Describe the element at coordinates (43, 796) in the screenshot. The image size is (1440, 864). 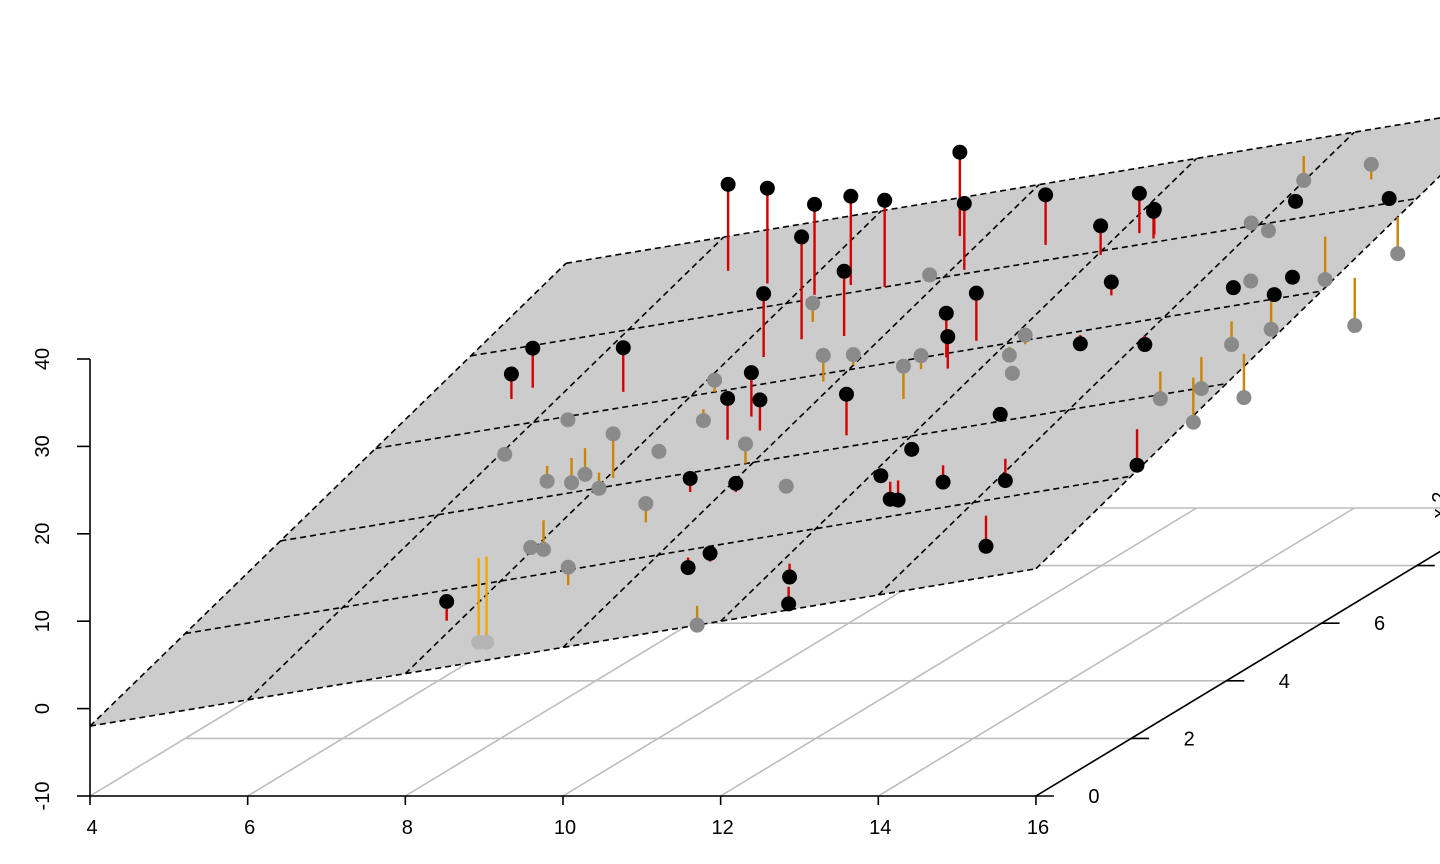
I see `y-tick-label: -10` at that location.